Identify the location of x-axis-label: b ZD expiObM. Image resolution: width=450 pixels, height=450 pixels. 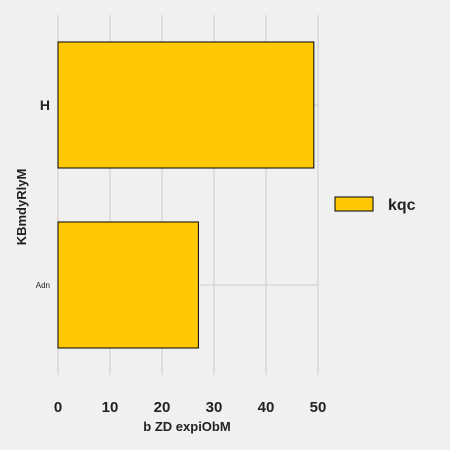
(186, 426).